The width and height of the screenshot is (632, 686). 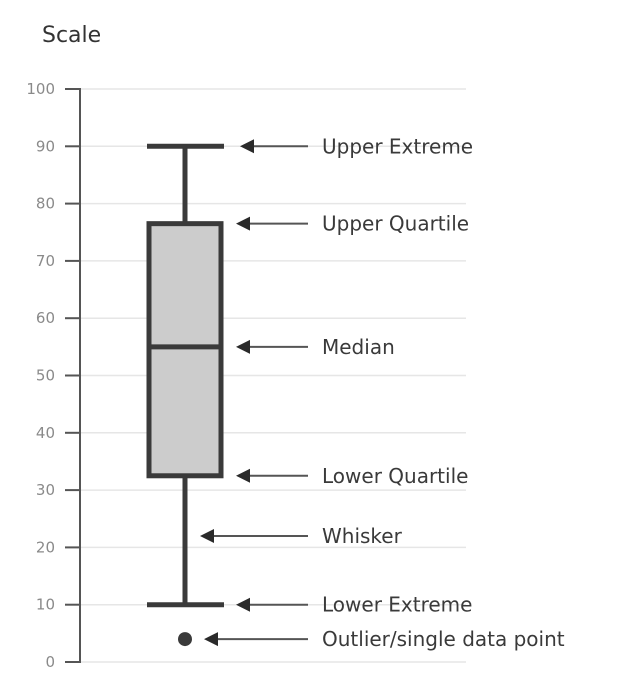 I want to click on annotation-label: Median, so click(x=358, y=347).